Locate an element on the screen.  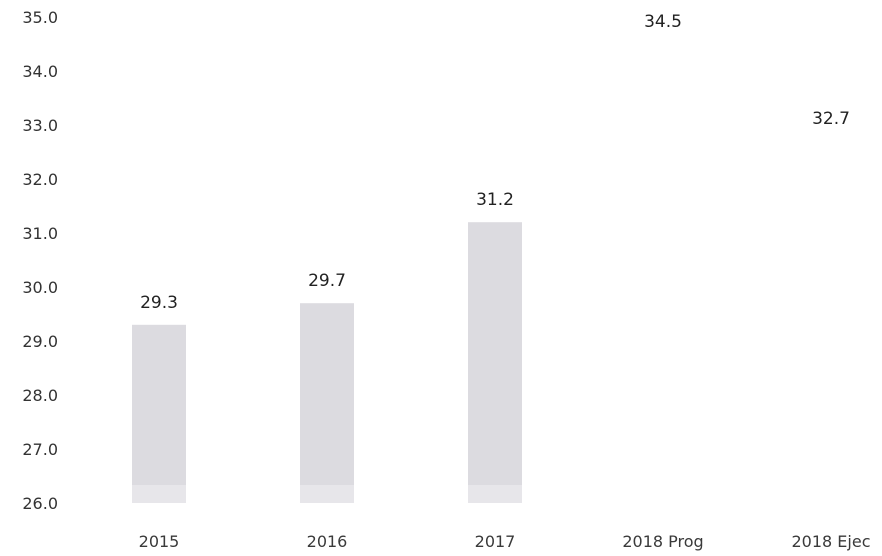
y-tick-label: 31.0 is located at coordinates (40, 233).